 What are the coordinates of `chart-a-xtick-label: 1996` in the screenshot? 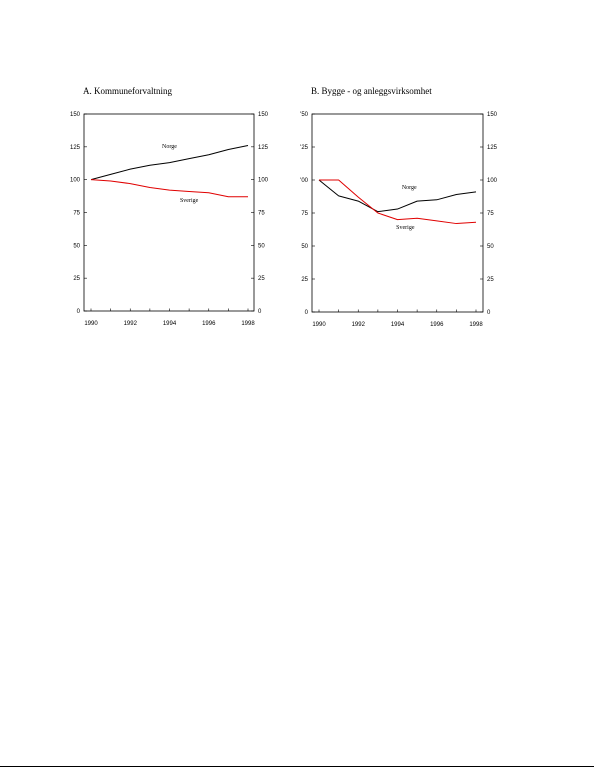 It's located at (209, 324).